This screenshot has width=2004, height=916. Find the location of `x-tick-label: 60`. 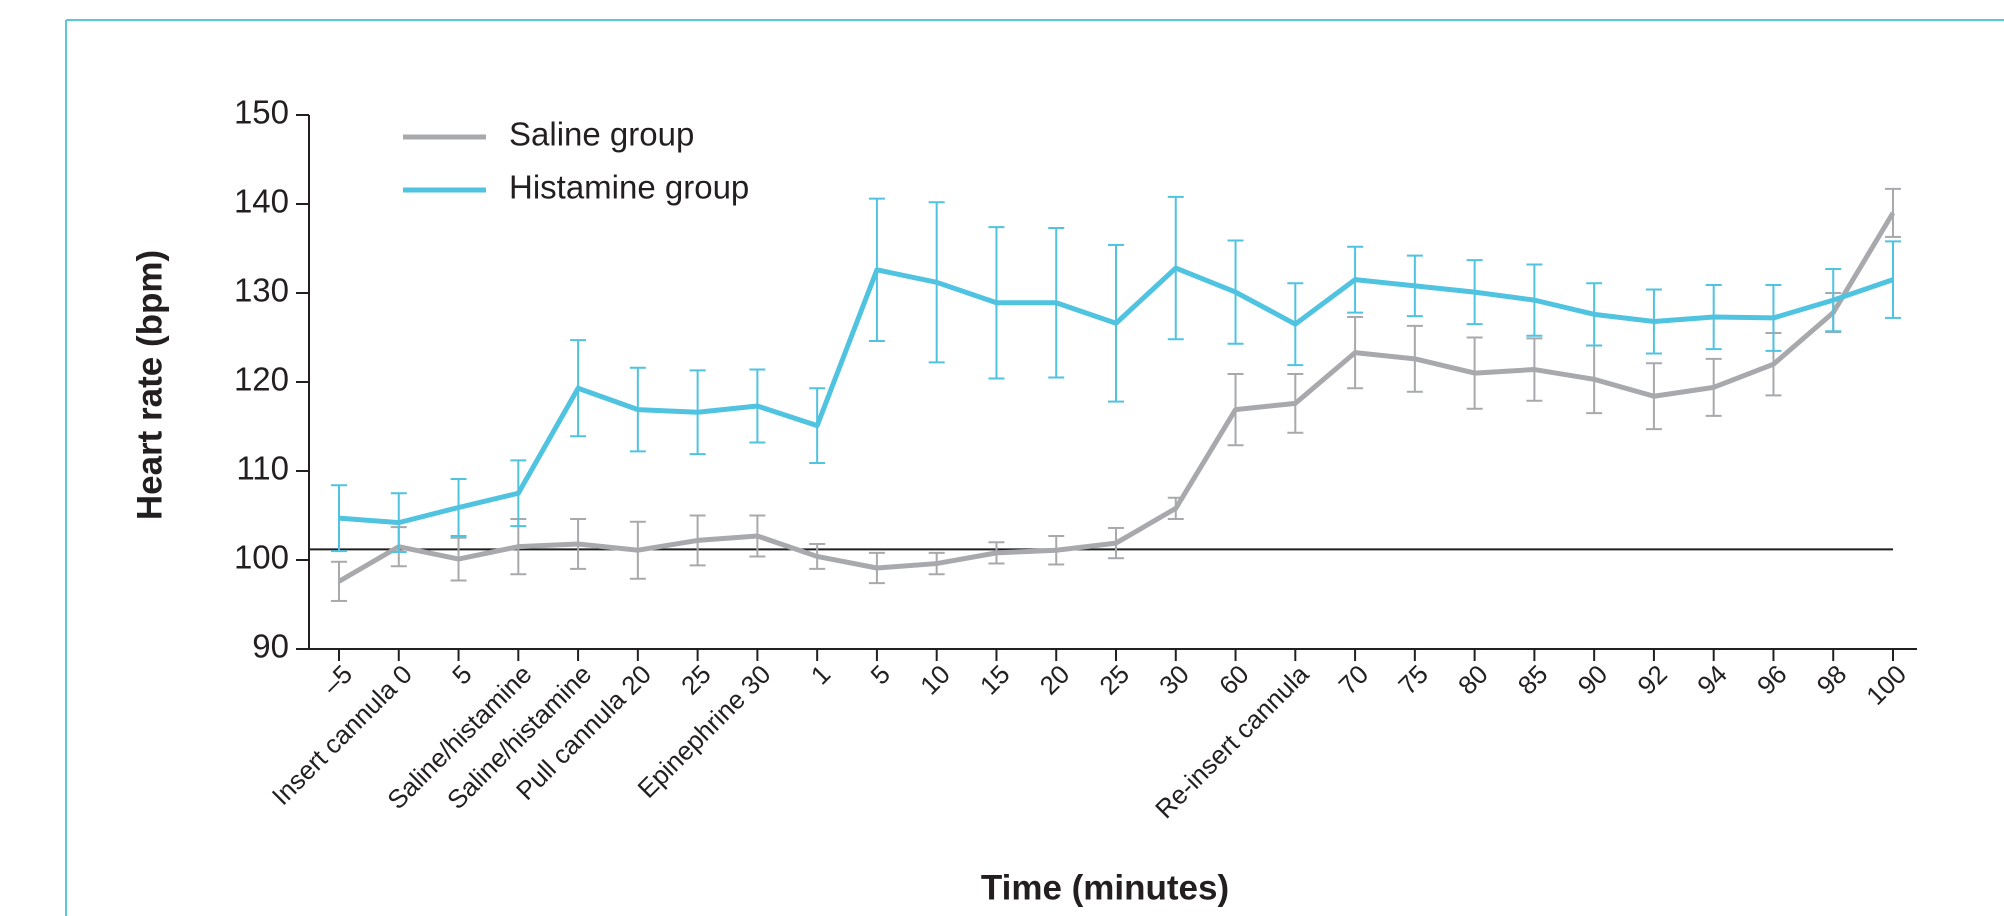

x-tick-label: 60 is located at coordinates (1234, 680).